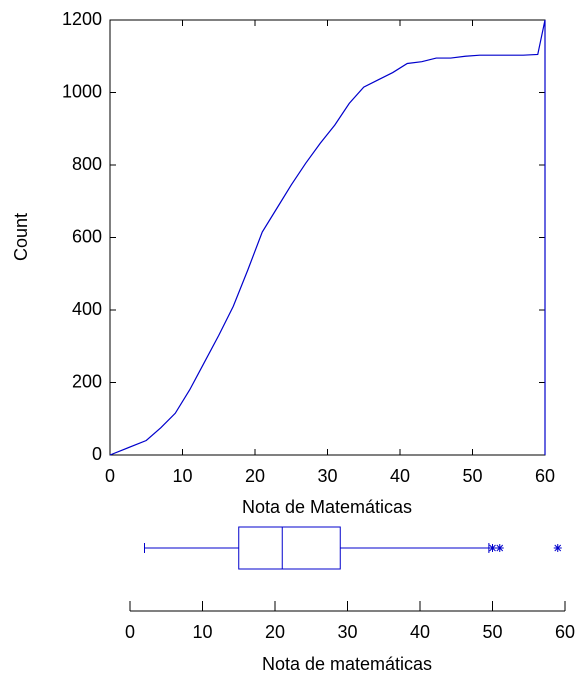 This screenshot has height=682, width=585. I want to click on y-tick-label: 400, so click(87, 309).